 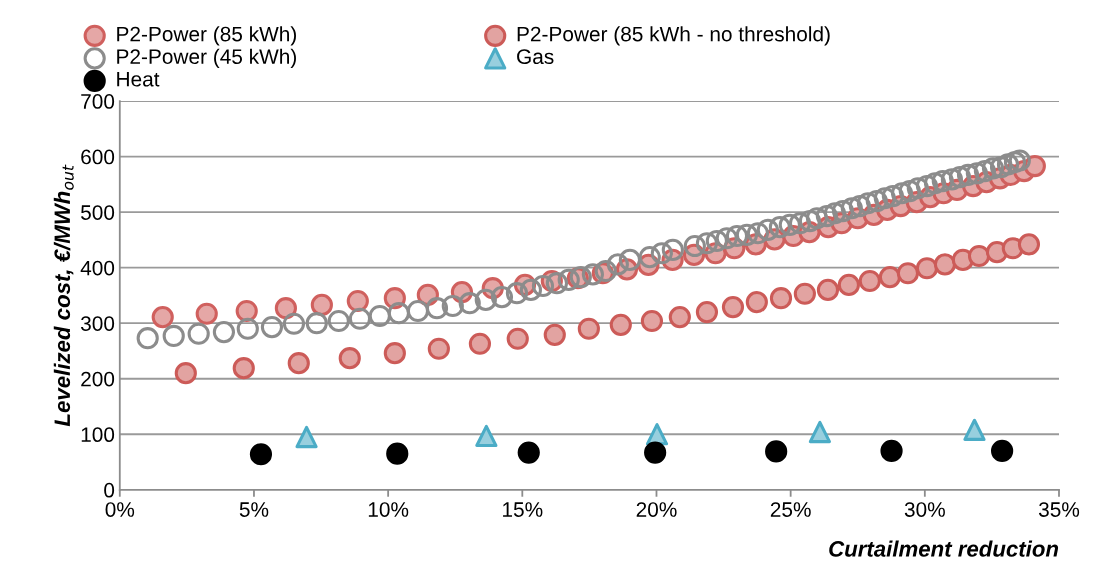 I want to click on y-tick-label: 0, so click(x=109, y=490).